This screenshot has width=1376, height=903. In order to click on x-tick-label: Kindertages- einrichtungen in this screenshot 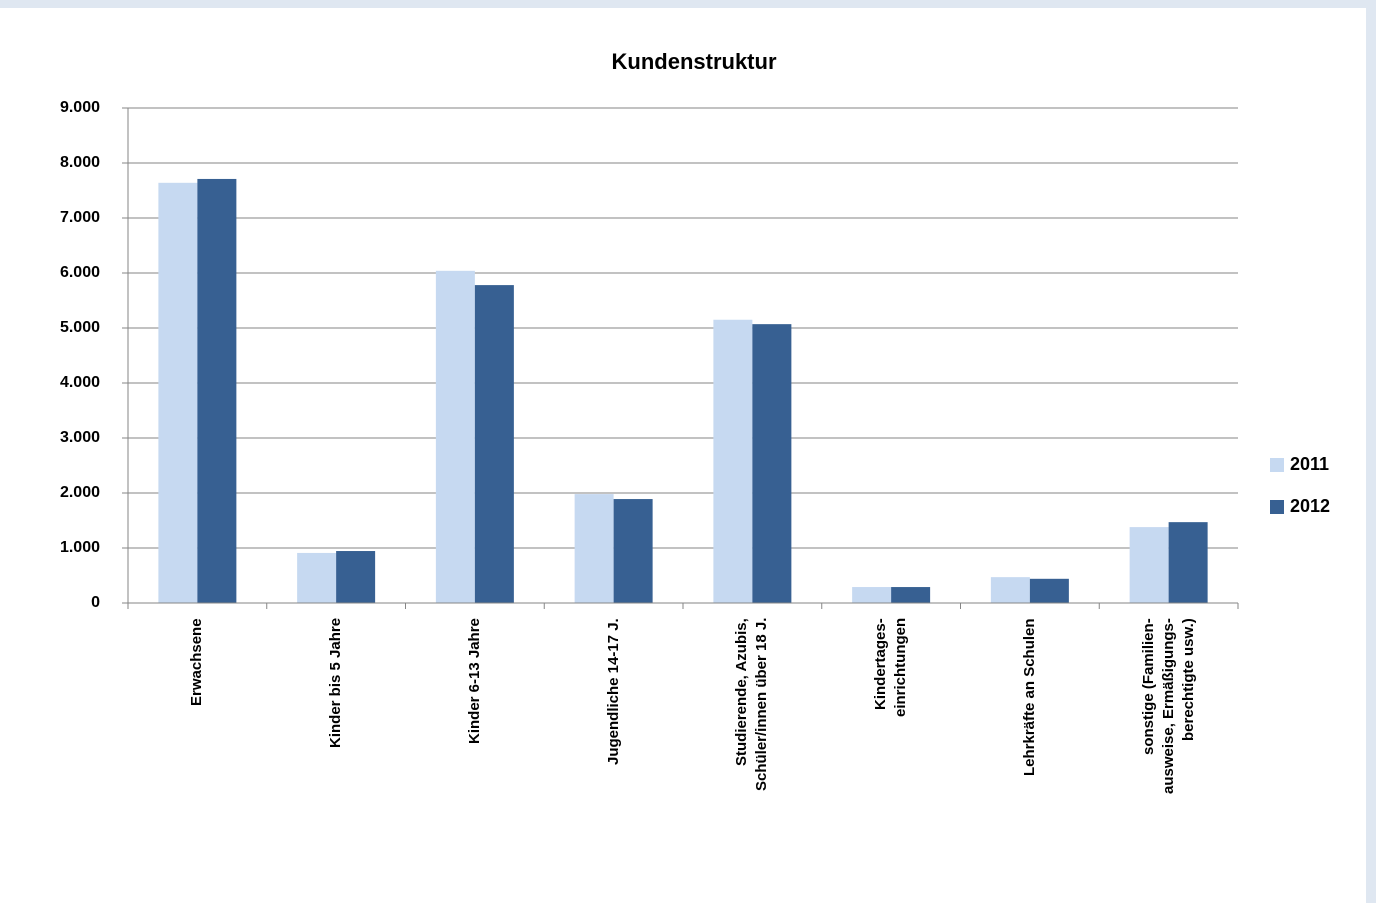, I will do `click(891, 668)`.